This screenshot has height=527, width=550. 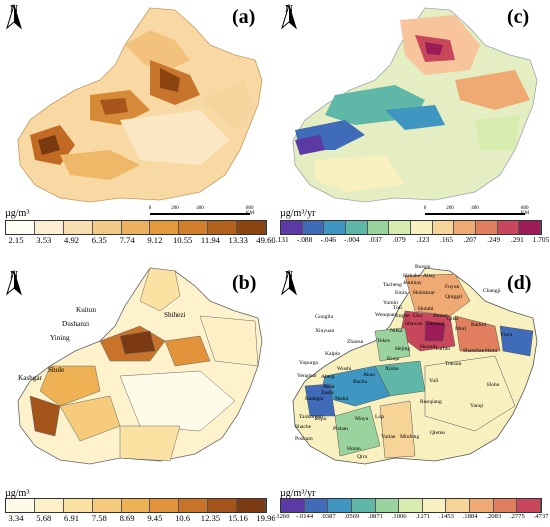 What do you see at coordinates (127, 518) in the screenshot?
I see `legend-tick-label: 8.69` at bounding box center [127, 518].